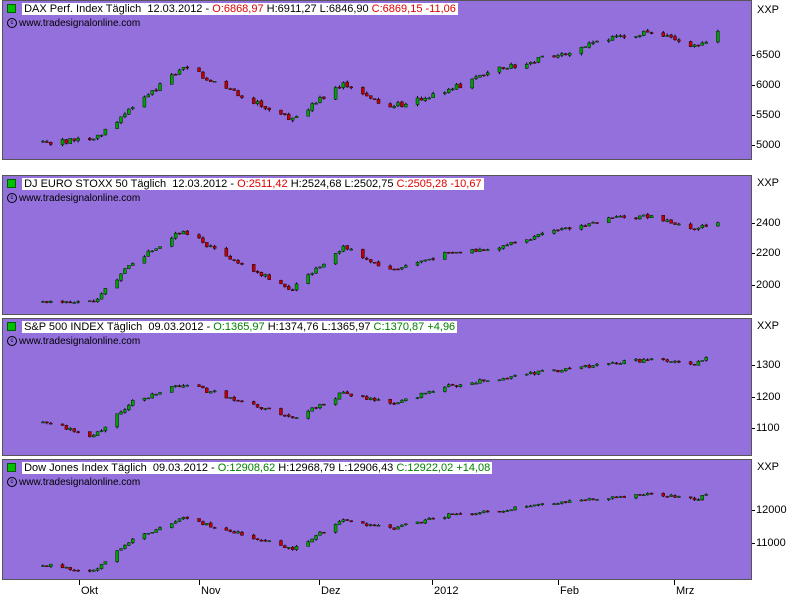 Image resolution: width=800 pixels, height=600 pixels. I want to click on x-tick-label: Feb, so click(568, 588).